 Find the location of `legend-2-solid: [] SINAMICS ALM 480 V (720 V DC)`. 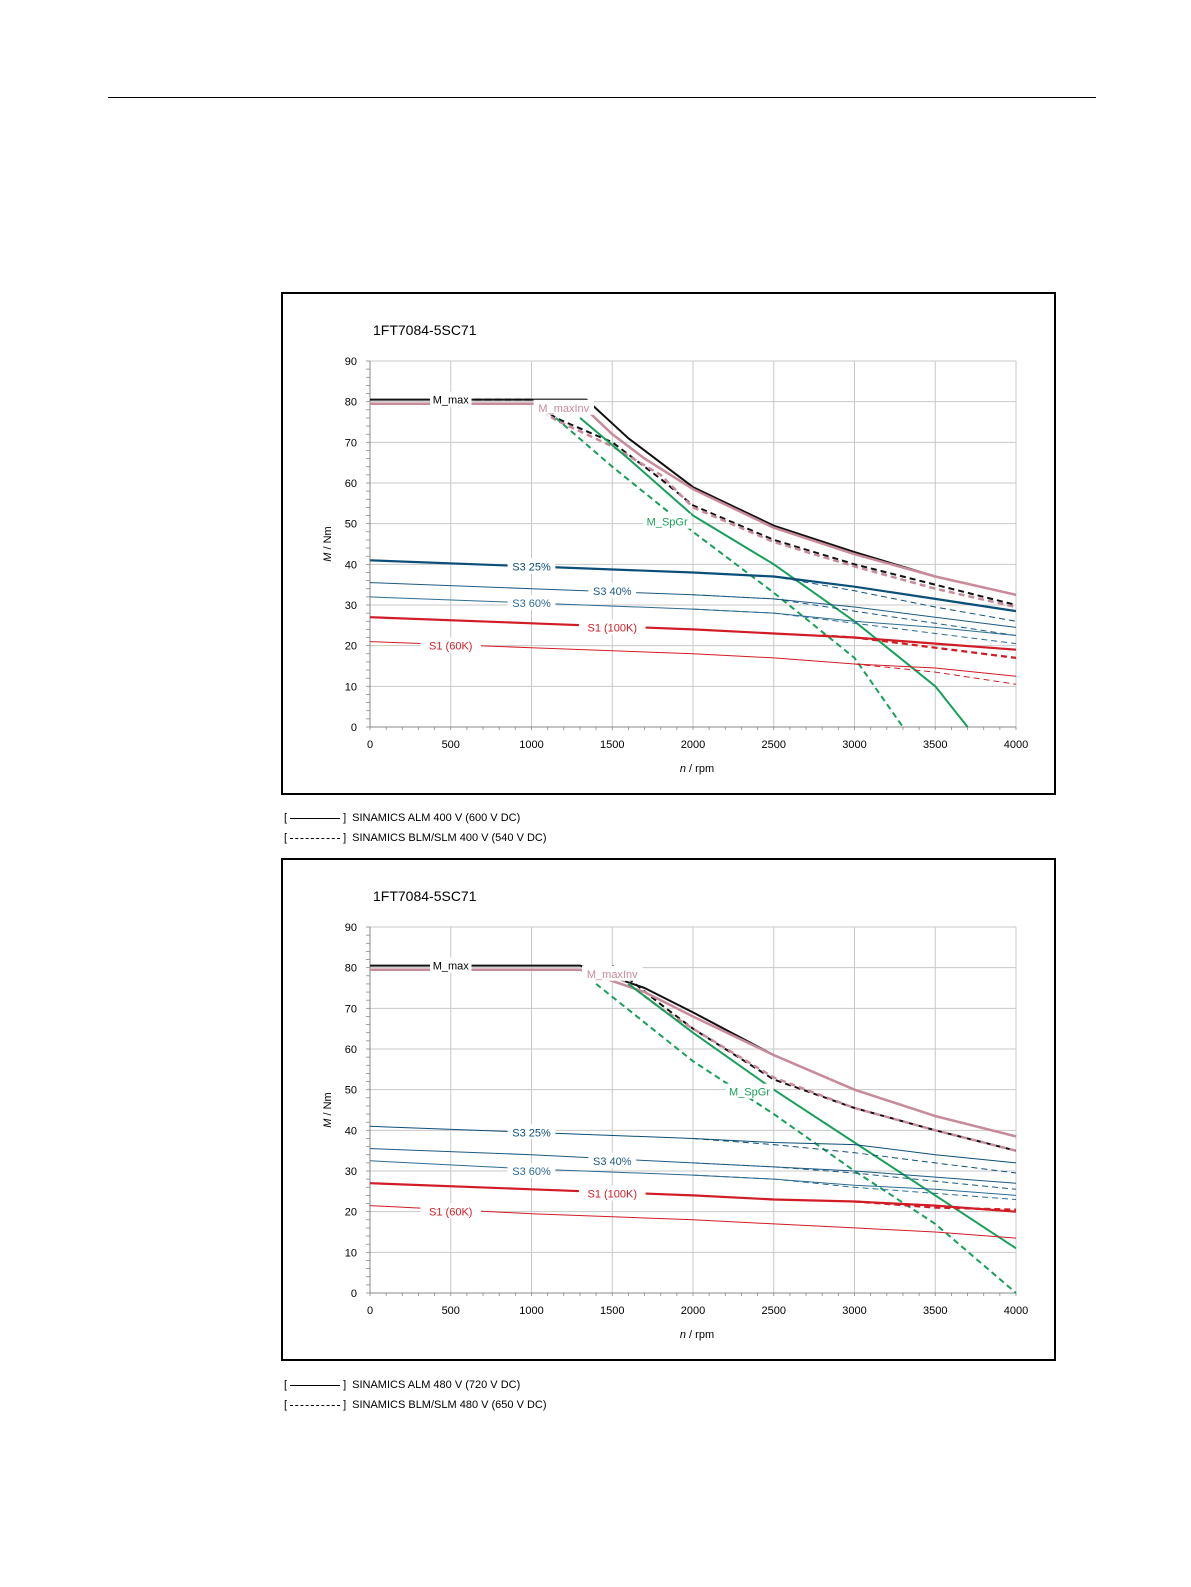

legend-2-solid: [] SINAMICS ALM 480 V (720 V DC) is located at coordinates (415, 1385).